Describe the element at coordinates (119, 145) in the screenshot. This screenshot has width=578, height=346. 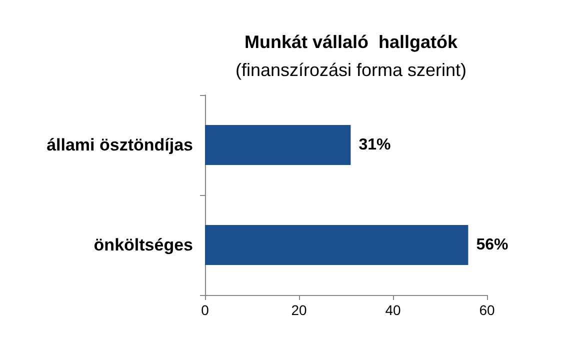
I see `y-tick-label: állami ösztöndíjas` at that location.